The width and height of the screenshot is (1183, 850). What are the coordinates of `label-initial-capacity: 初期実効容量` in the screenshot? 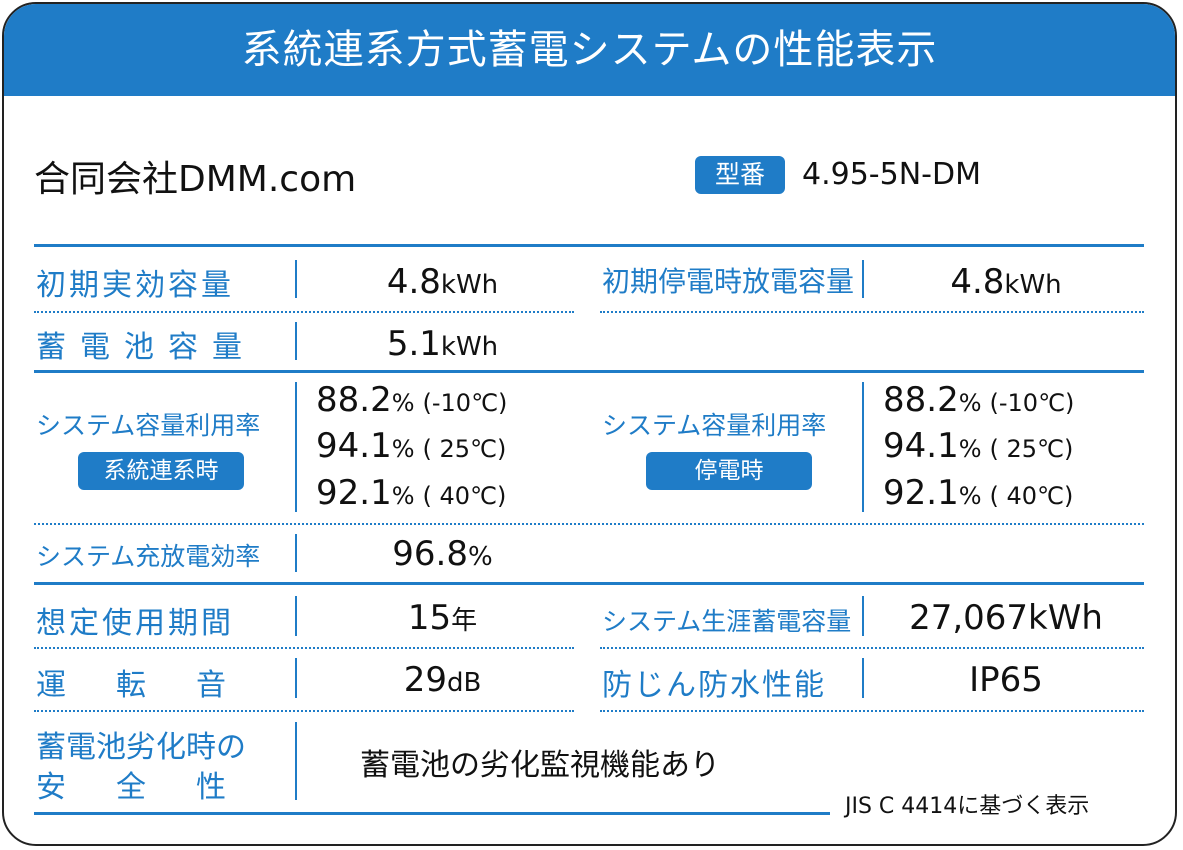 It's located at (135, 285).